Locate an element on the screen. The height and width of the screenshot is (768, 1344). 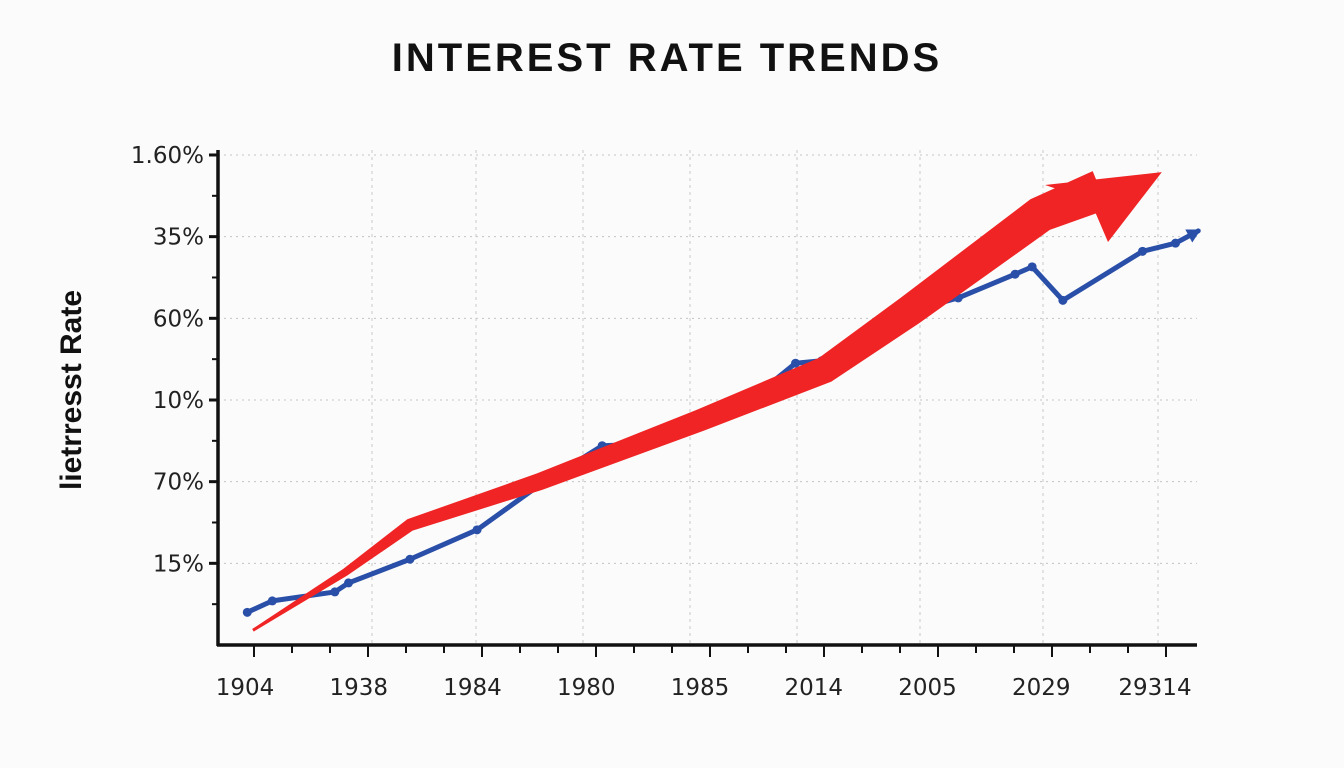
y-tick-label: 35% is located at coordinates (178, 238).